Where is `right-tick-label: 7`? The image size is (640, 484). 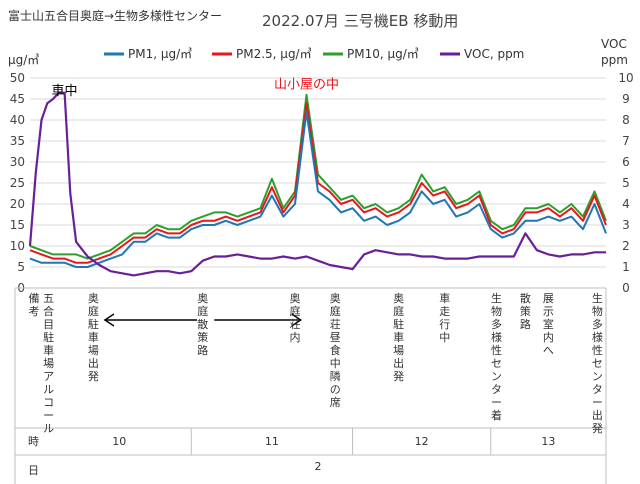
right-tick-label: 7 is located at coordinates (626, 141).